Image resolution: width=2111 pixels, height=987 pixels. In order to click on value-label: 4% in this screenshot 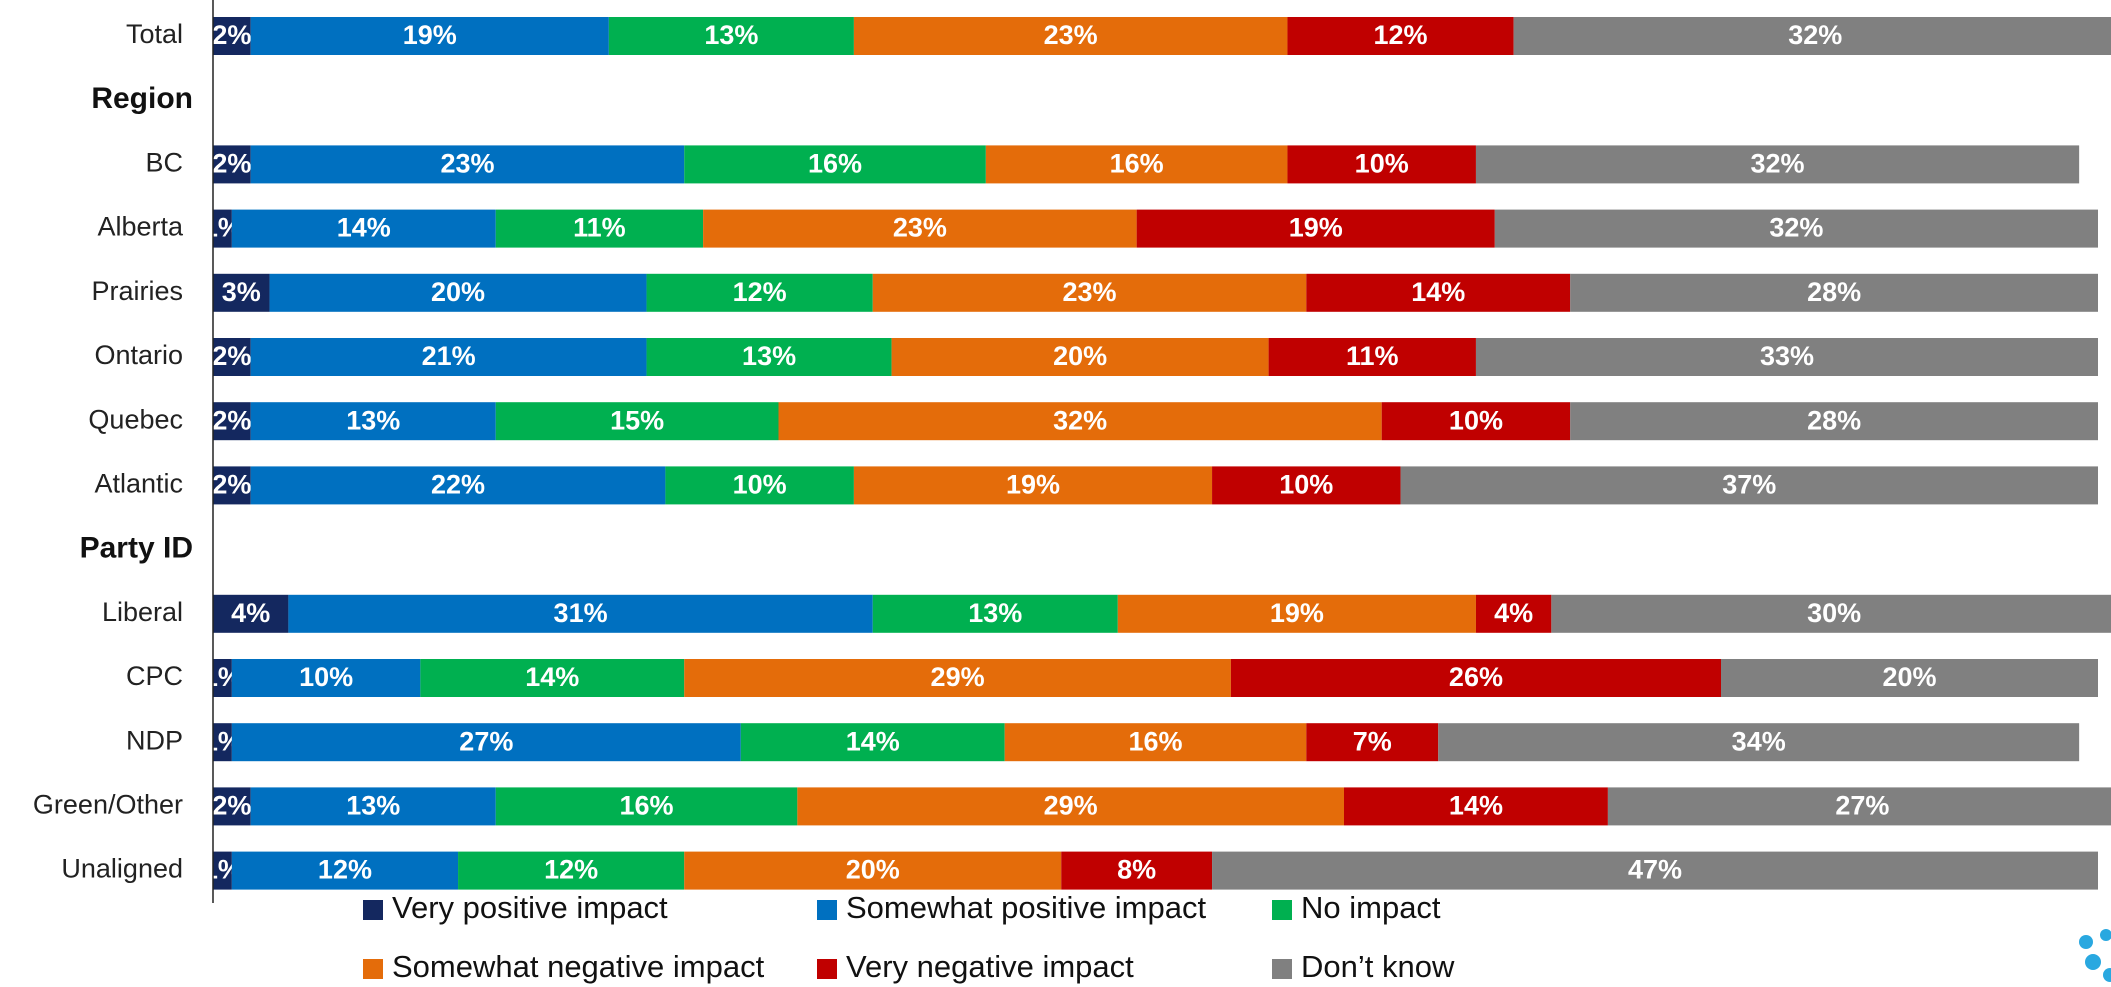, I will do `click(250, 613)`.